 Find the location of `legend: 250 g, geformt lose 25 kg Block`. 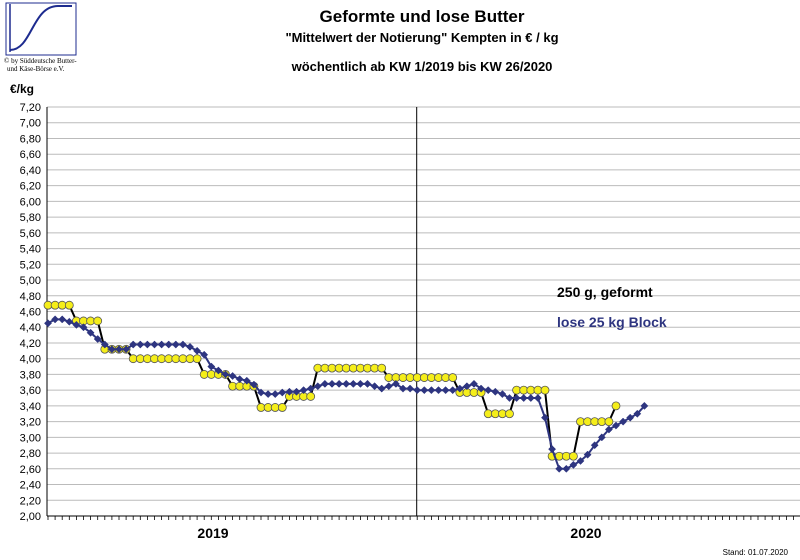

legend: 250 g, geformt lose 25 kg Block is located at coordinates (612, 307).